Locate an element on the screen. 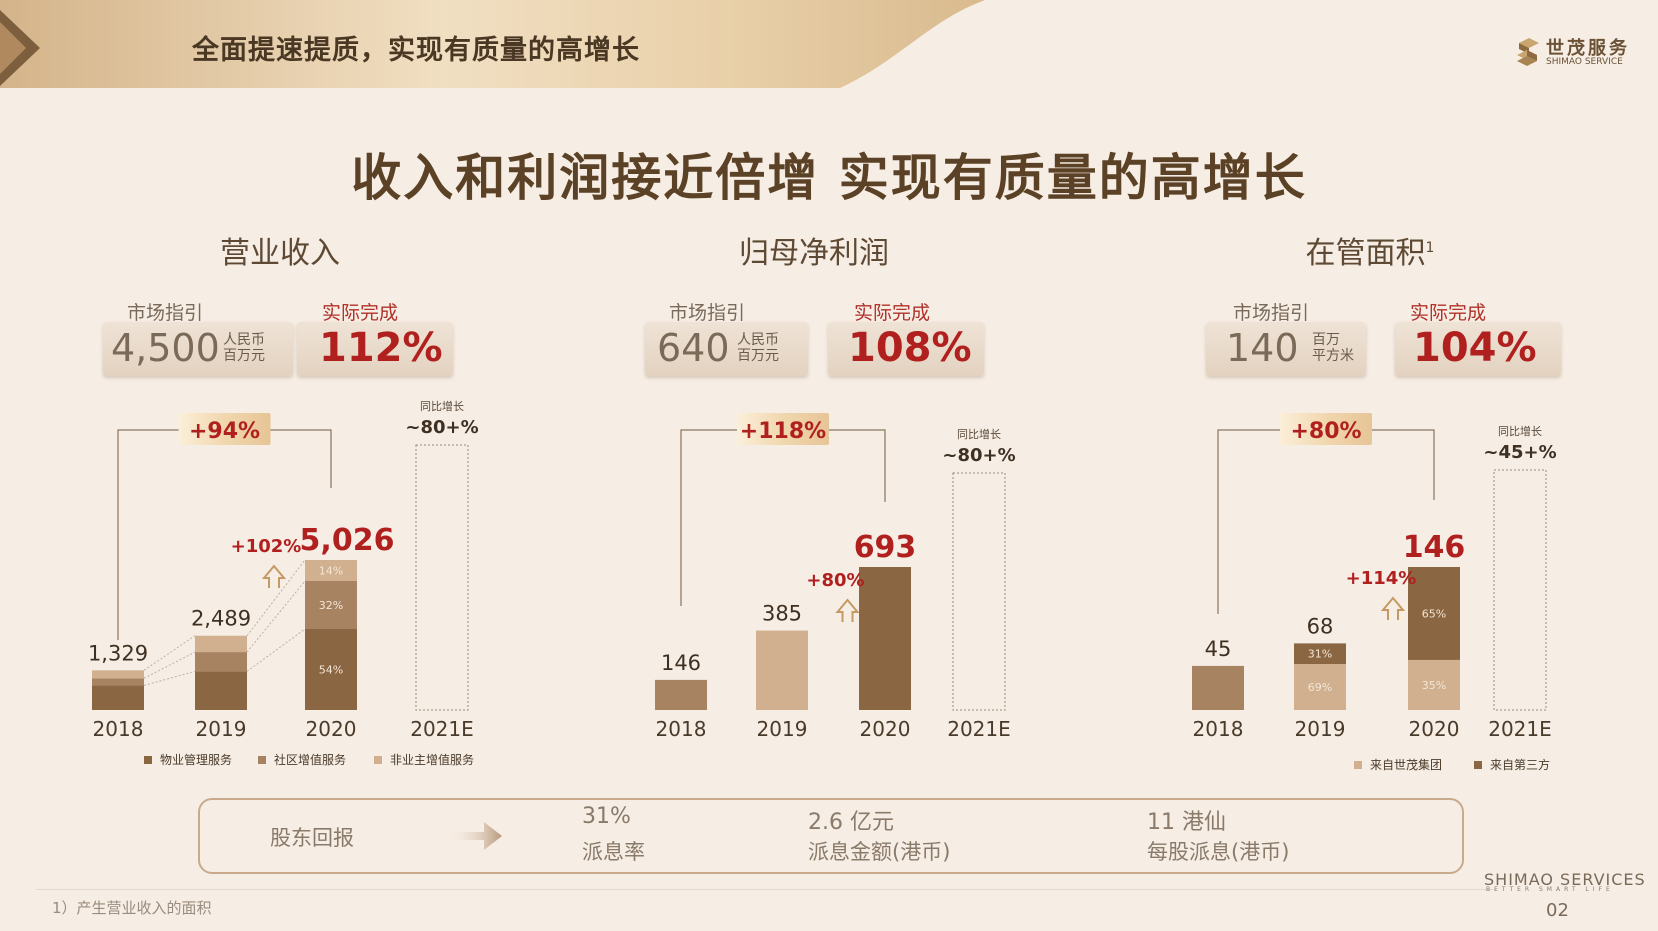  payout-ratio-value: 31% is located at coordinates (606, 816).